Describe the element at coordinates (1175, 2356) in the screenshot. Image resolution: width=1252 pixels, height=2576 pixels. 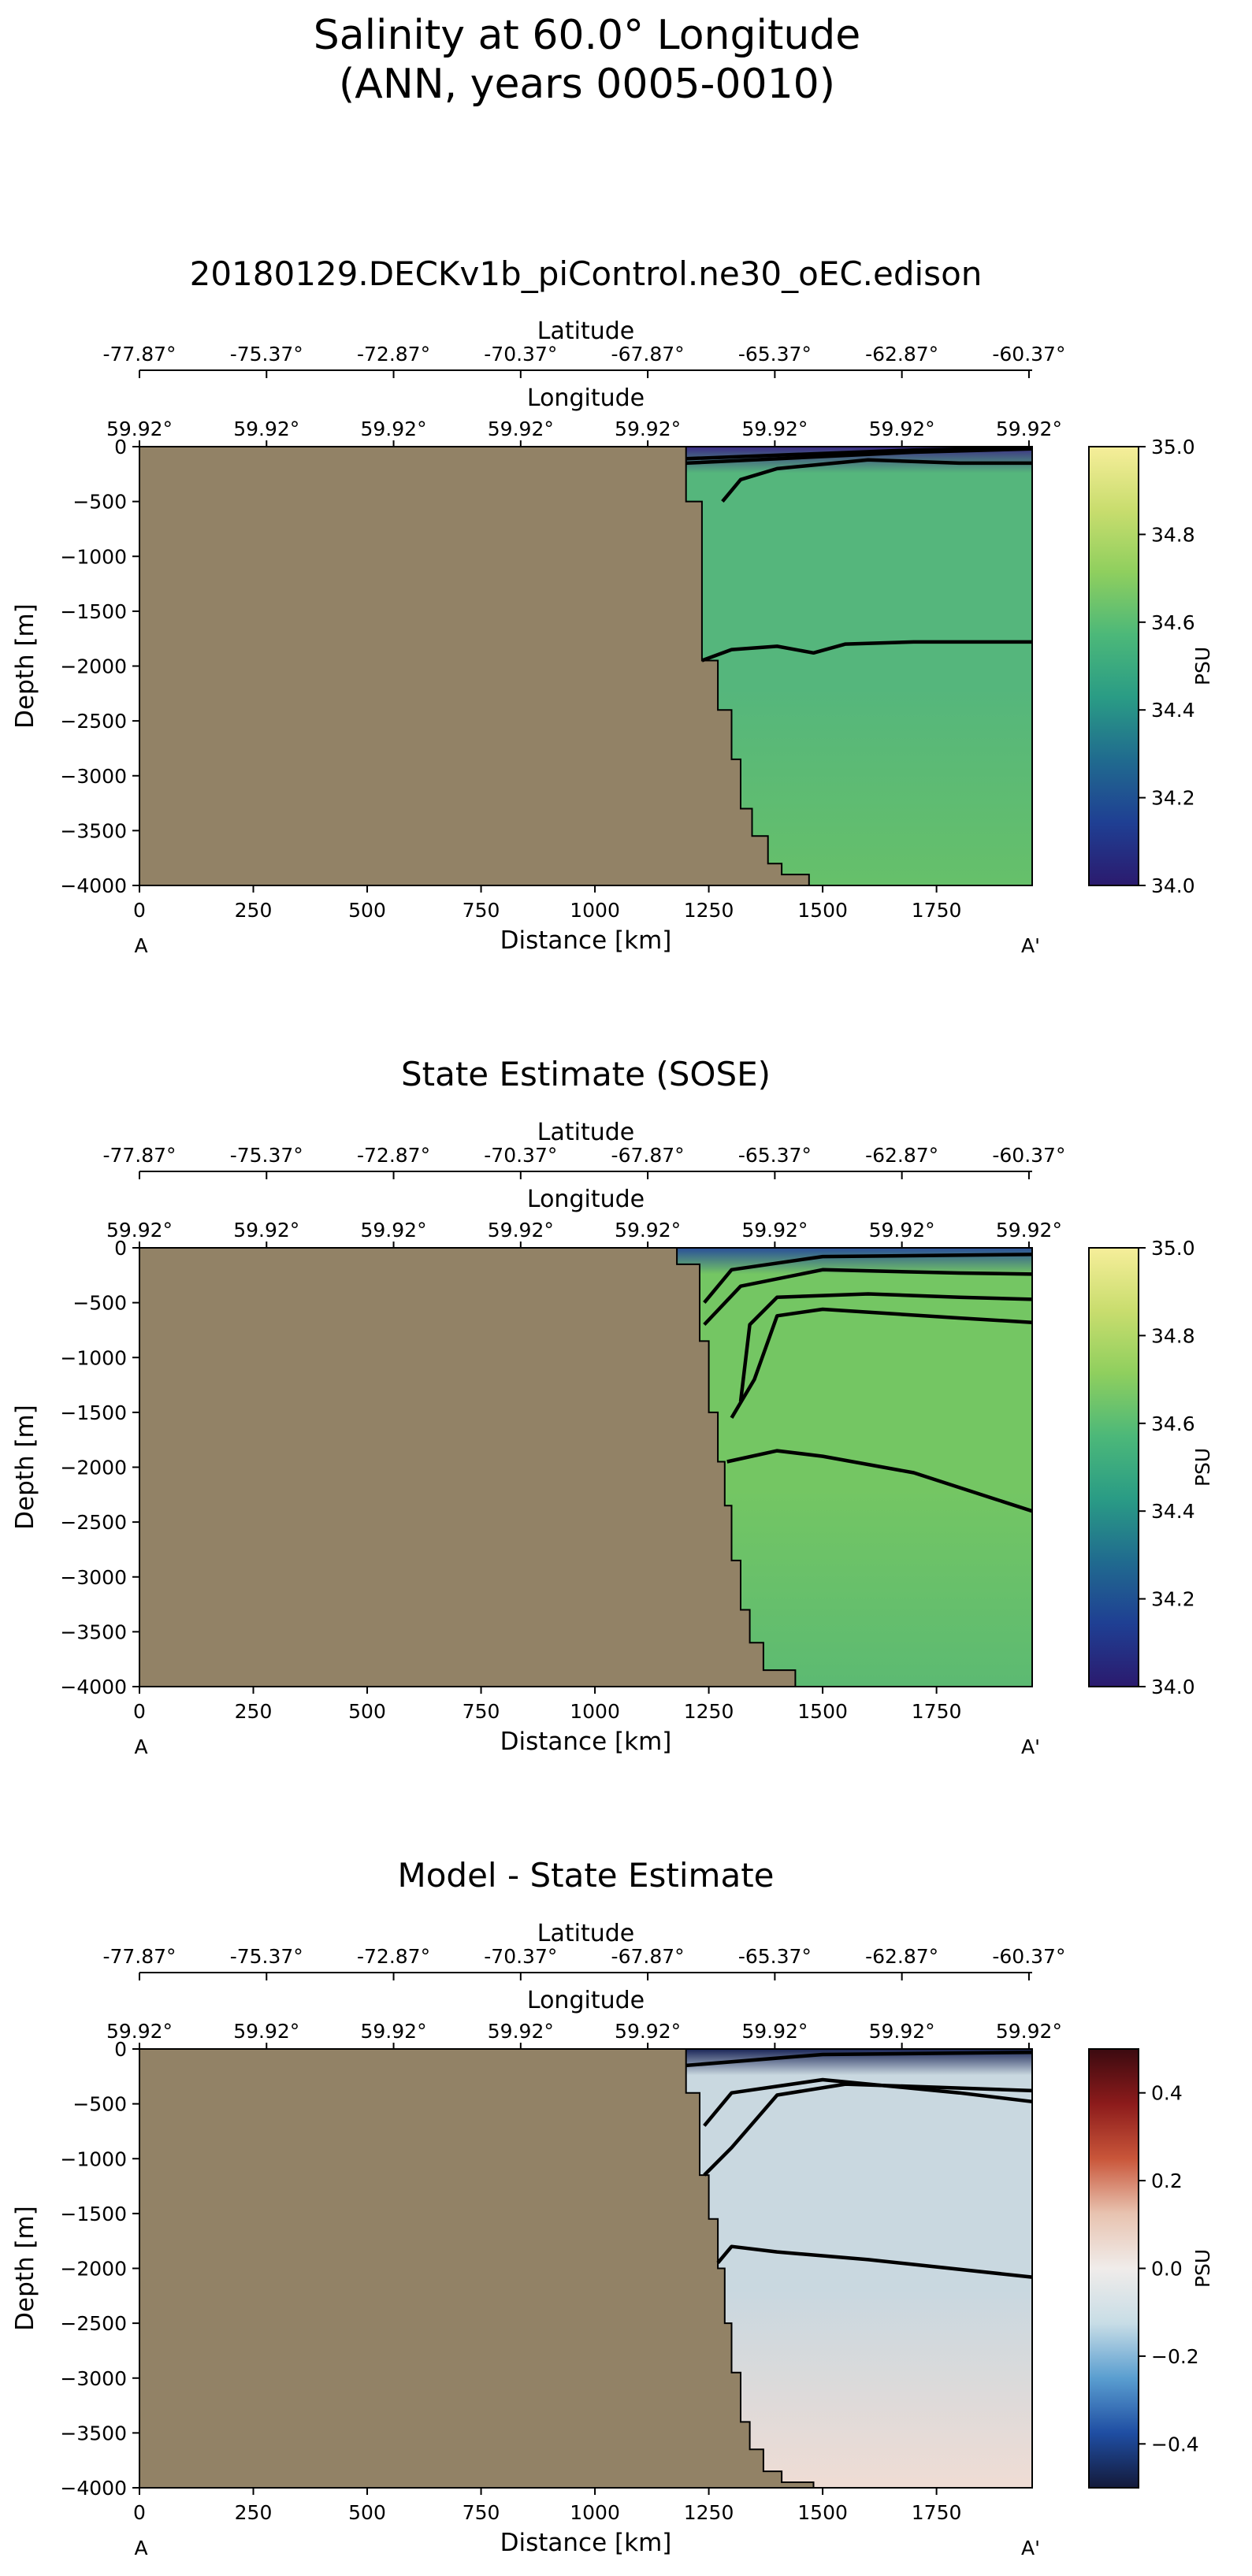
I see `colorbar-tick-label: −0.2` at that location.